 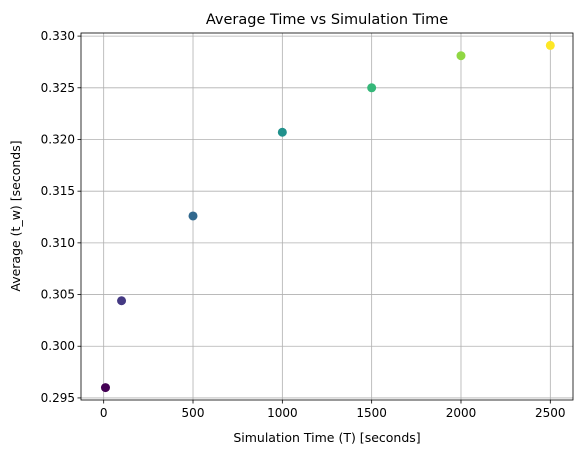 I want to click on y-tick-label: 0.330, so click(x=58, y=36).